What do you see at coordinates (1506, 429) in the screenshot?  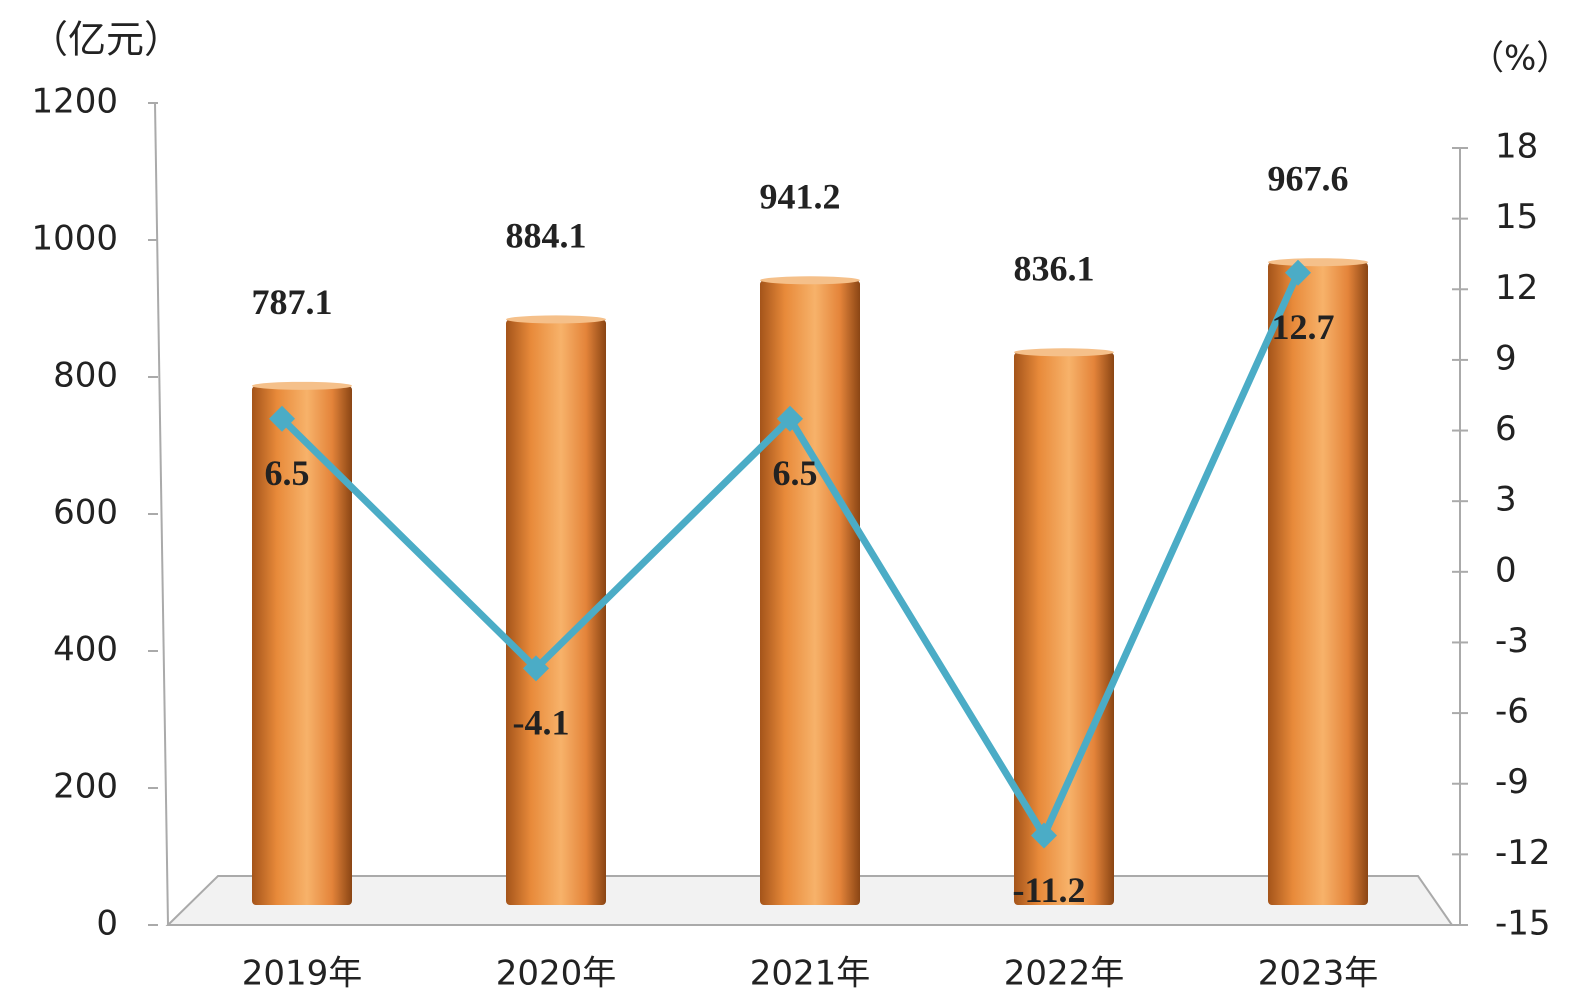 I see `y2-tick-label: 6` at bounding box center [1506, 429].